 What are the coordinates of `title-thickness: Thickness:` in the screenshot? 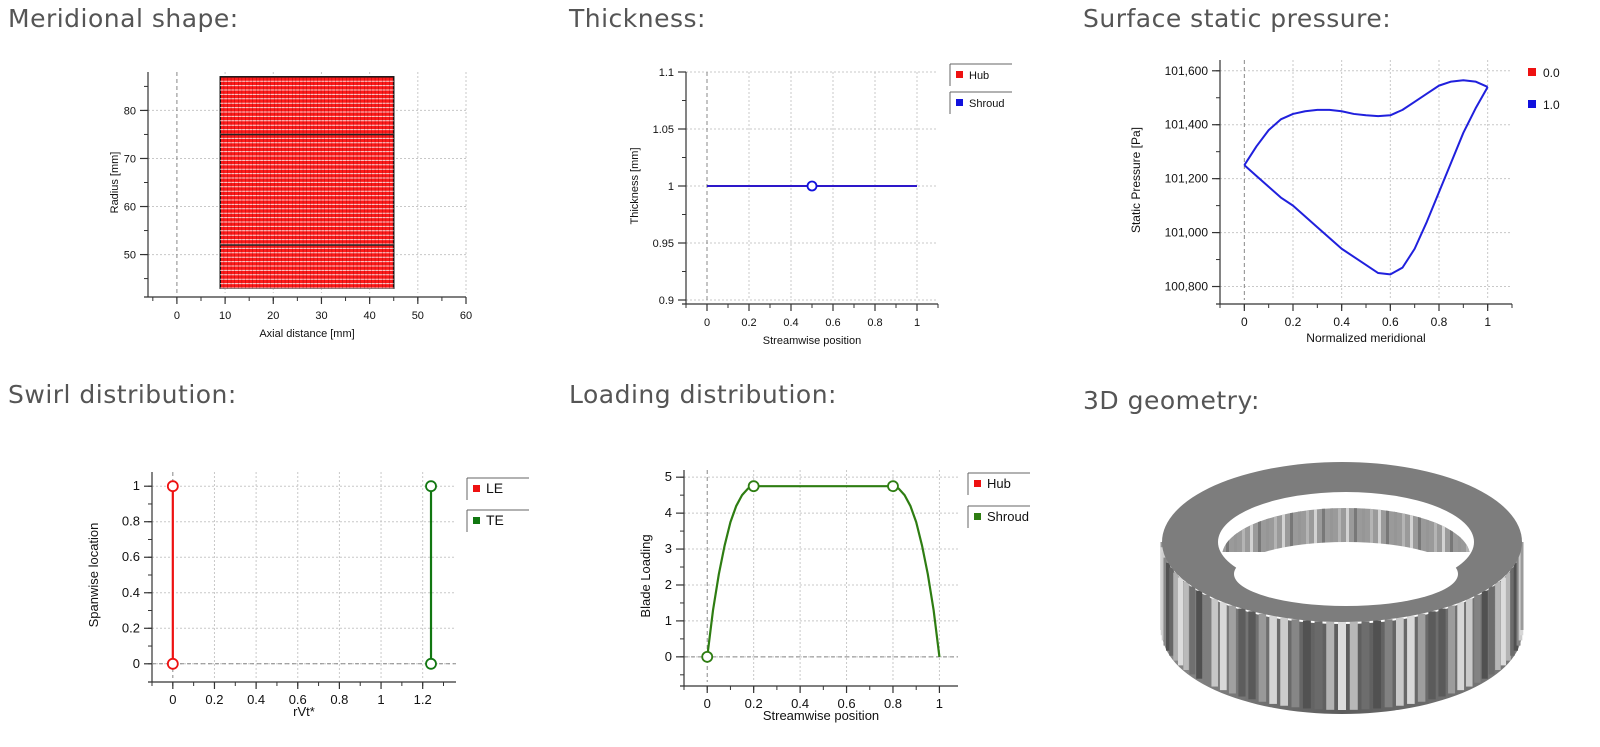 It's located at (637, 18).